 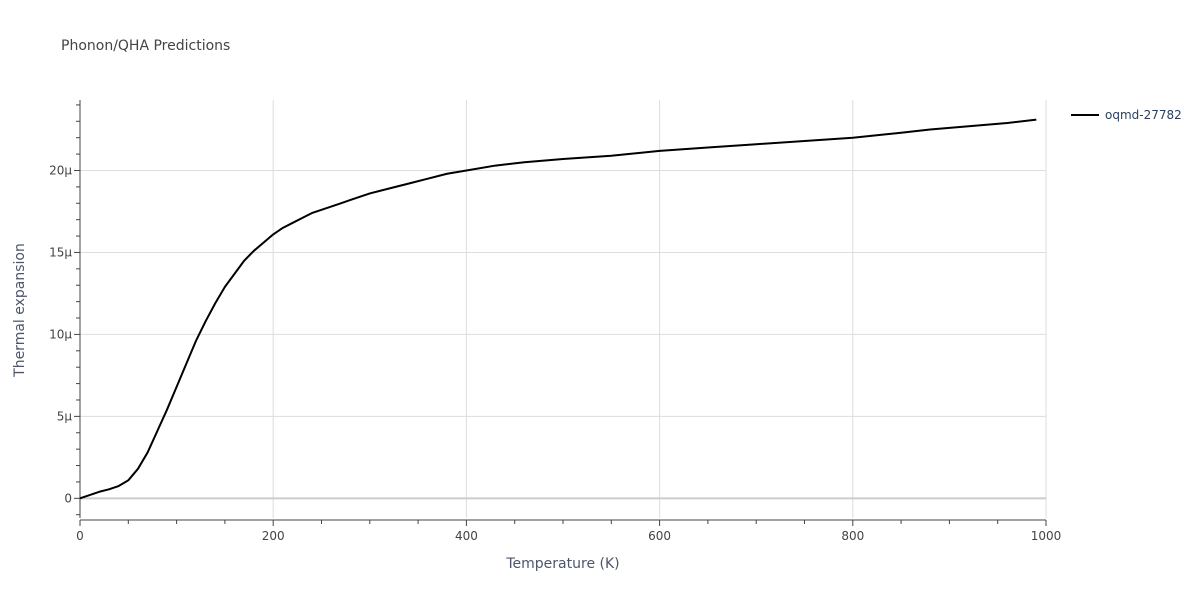 I want to click on y-tick-label: 20μ, so click(x=60, y=170).